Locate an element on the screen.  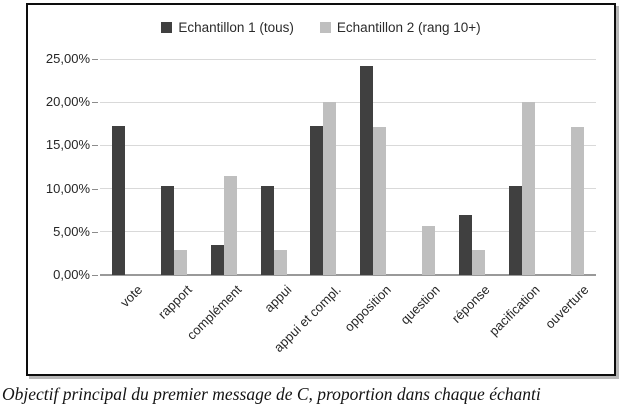
x-axis-label: pacification is located at coordinates (514, 310).